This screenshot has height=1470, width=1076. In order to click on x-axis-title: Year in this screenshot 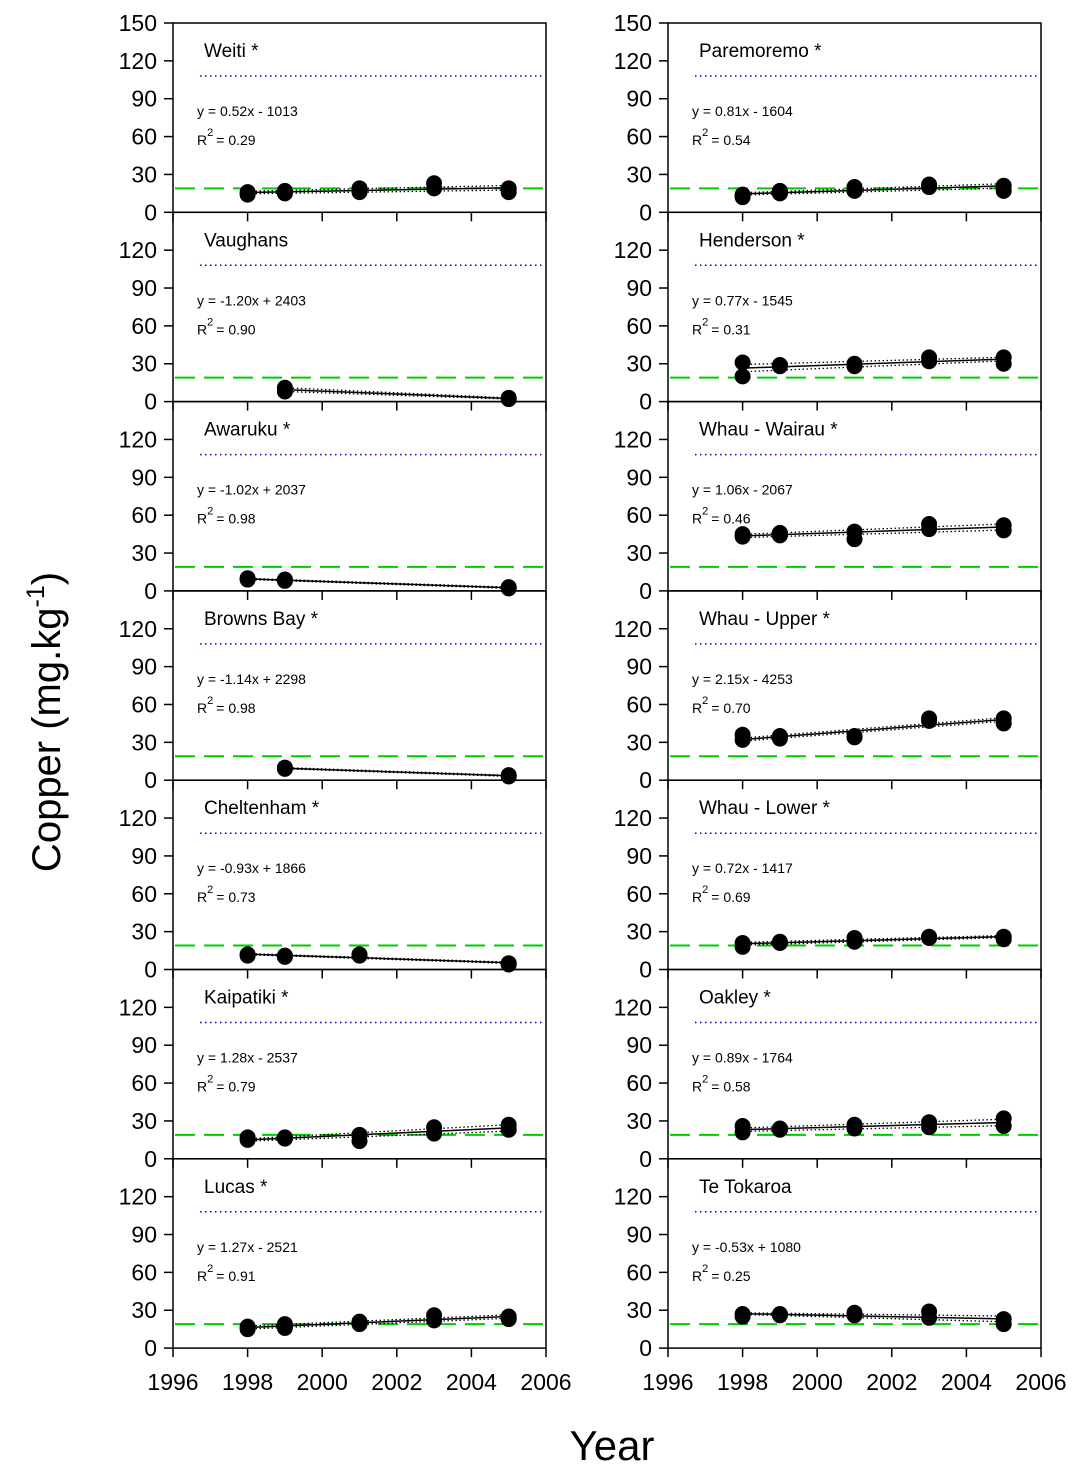, I will do `click(612, 1443)`.